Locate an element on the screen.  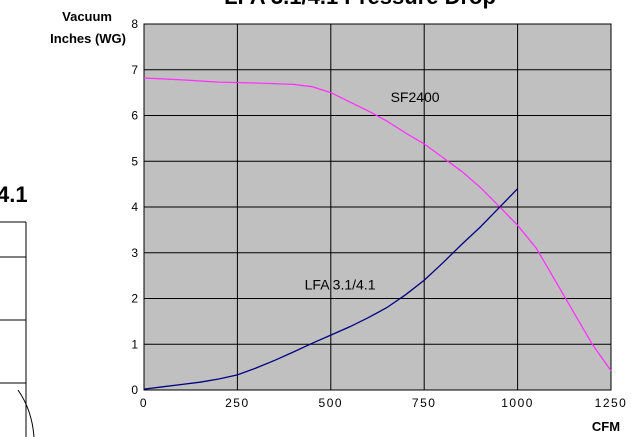
y-tick-label: 6 is located at coordinates (134, 116).